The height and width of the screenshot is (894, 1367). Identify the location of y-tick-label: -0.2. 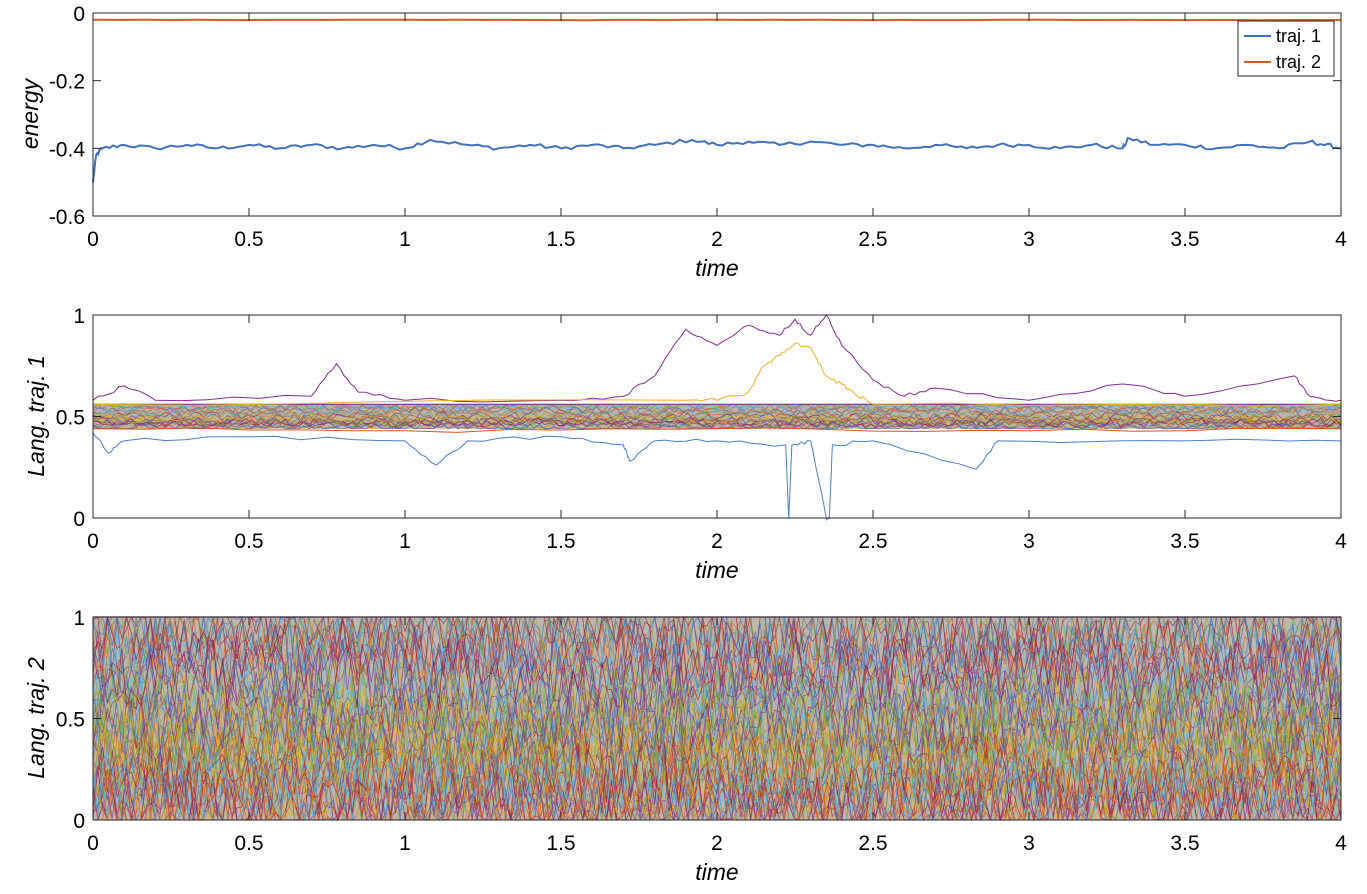
(67, 82).